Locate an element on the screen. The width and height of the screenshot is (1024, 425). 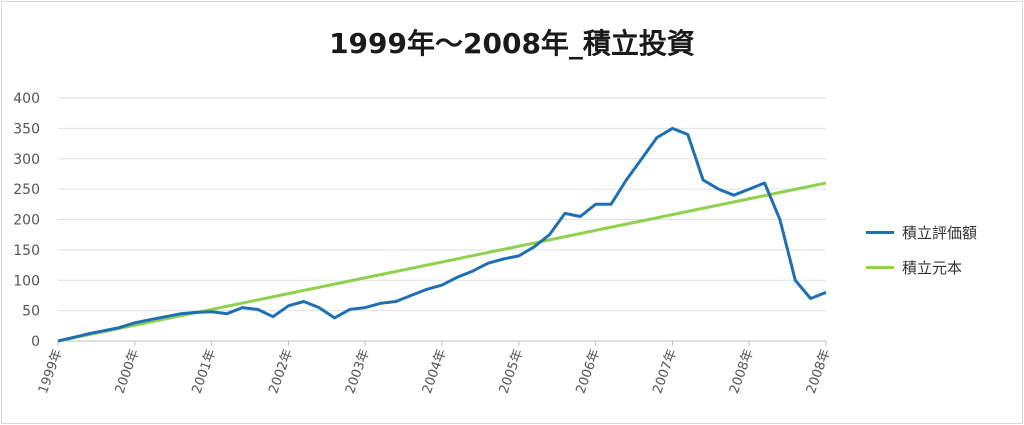
y-tick-label: 150 is located at coordinates (26, 251).